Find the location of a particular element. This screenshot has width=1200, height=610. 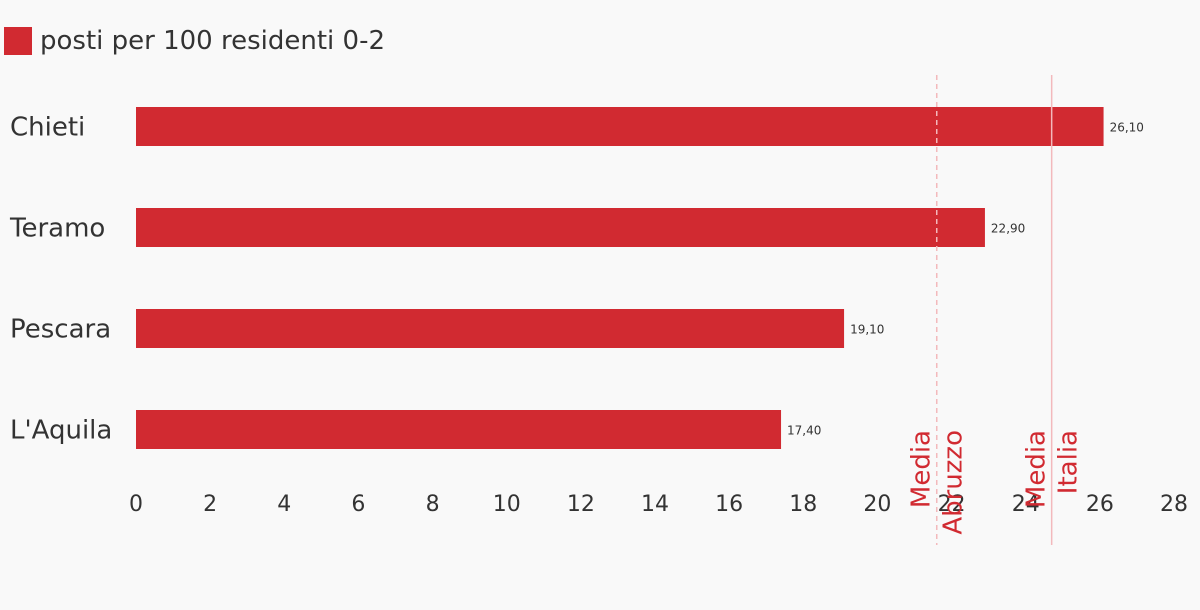

category-label: Teramo is located at coordinates (57, 229).